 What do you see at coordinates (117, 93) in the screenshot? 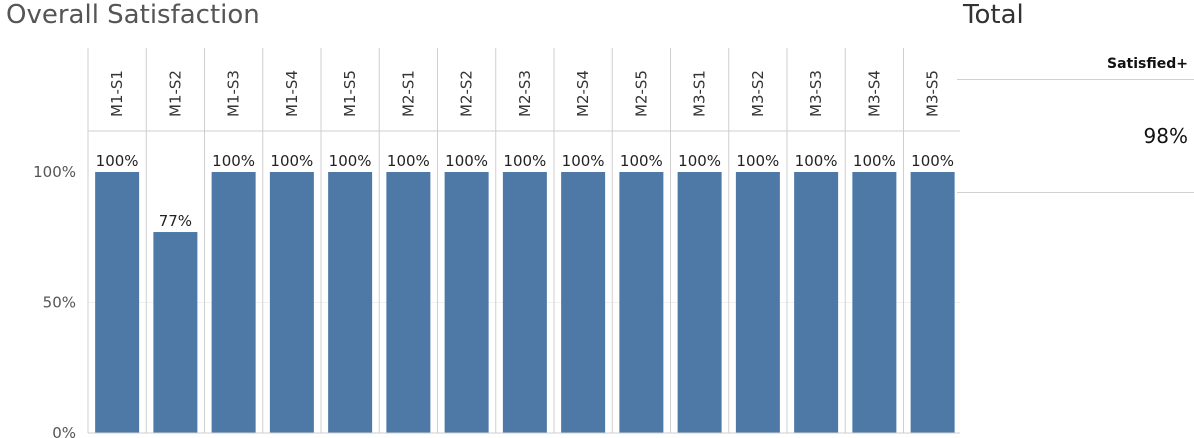
I see `category-label: M1-S1` at bounding box center [117, 93].